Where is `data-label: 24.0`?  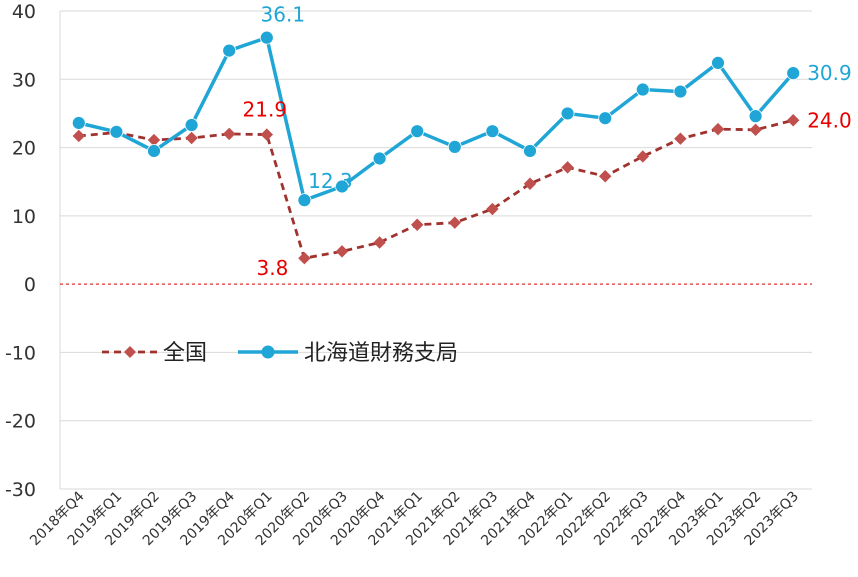
data-label: 24.0 is located at coordinates (829, 120).